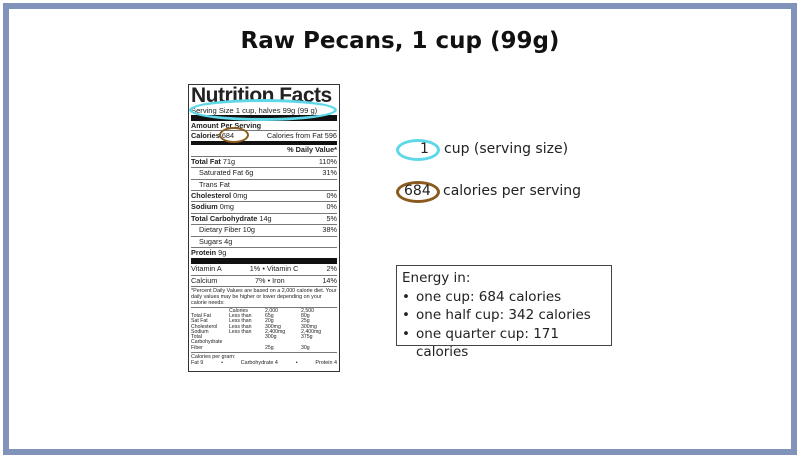  I want to click on calories-legend-text: calories per serving, so click(512, 191).